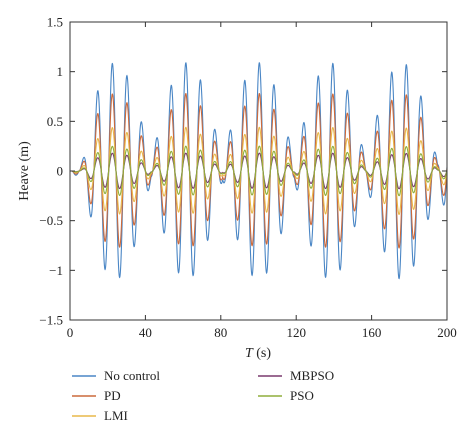 The image size is (474, 440). What do you see at coordinates (372, 332) in the screenshot?
I see `x-tick-label: 160` at bounding box center [372, 332].